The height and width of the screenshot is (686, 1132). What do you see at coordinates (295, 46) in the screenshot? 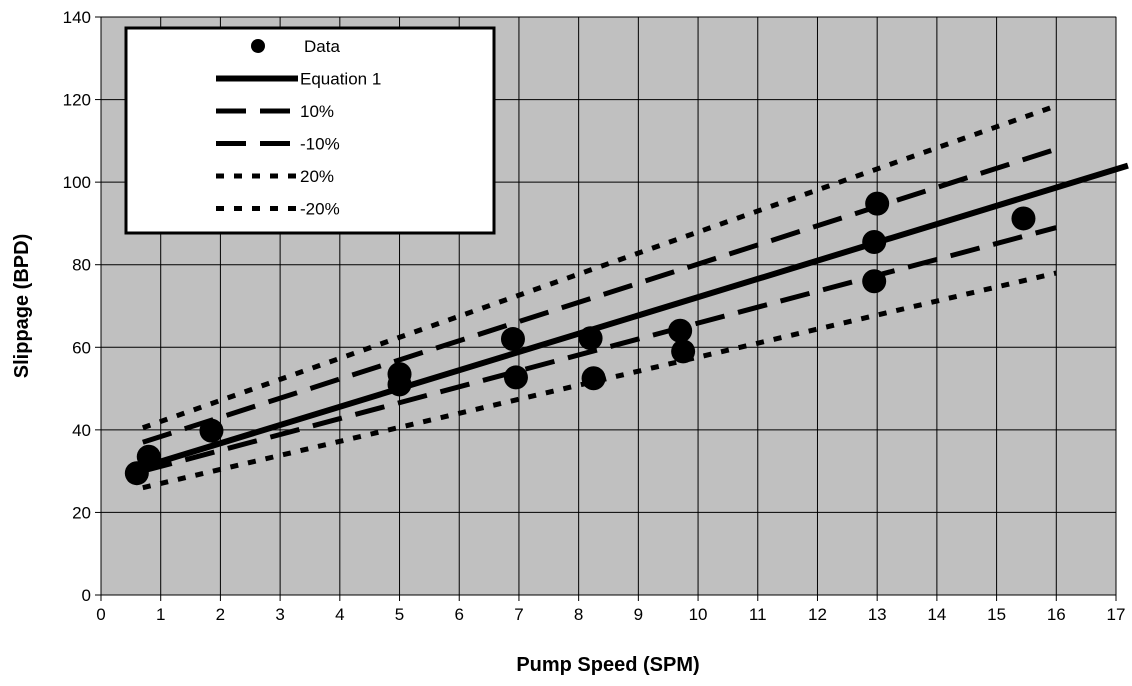
I see `legend-entry: Data` at bounding box center [295, 46].